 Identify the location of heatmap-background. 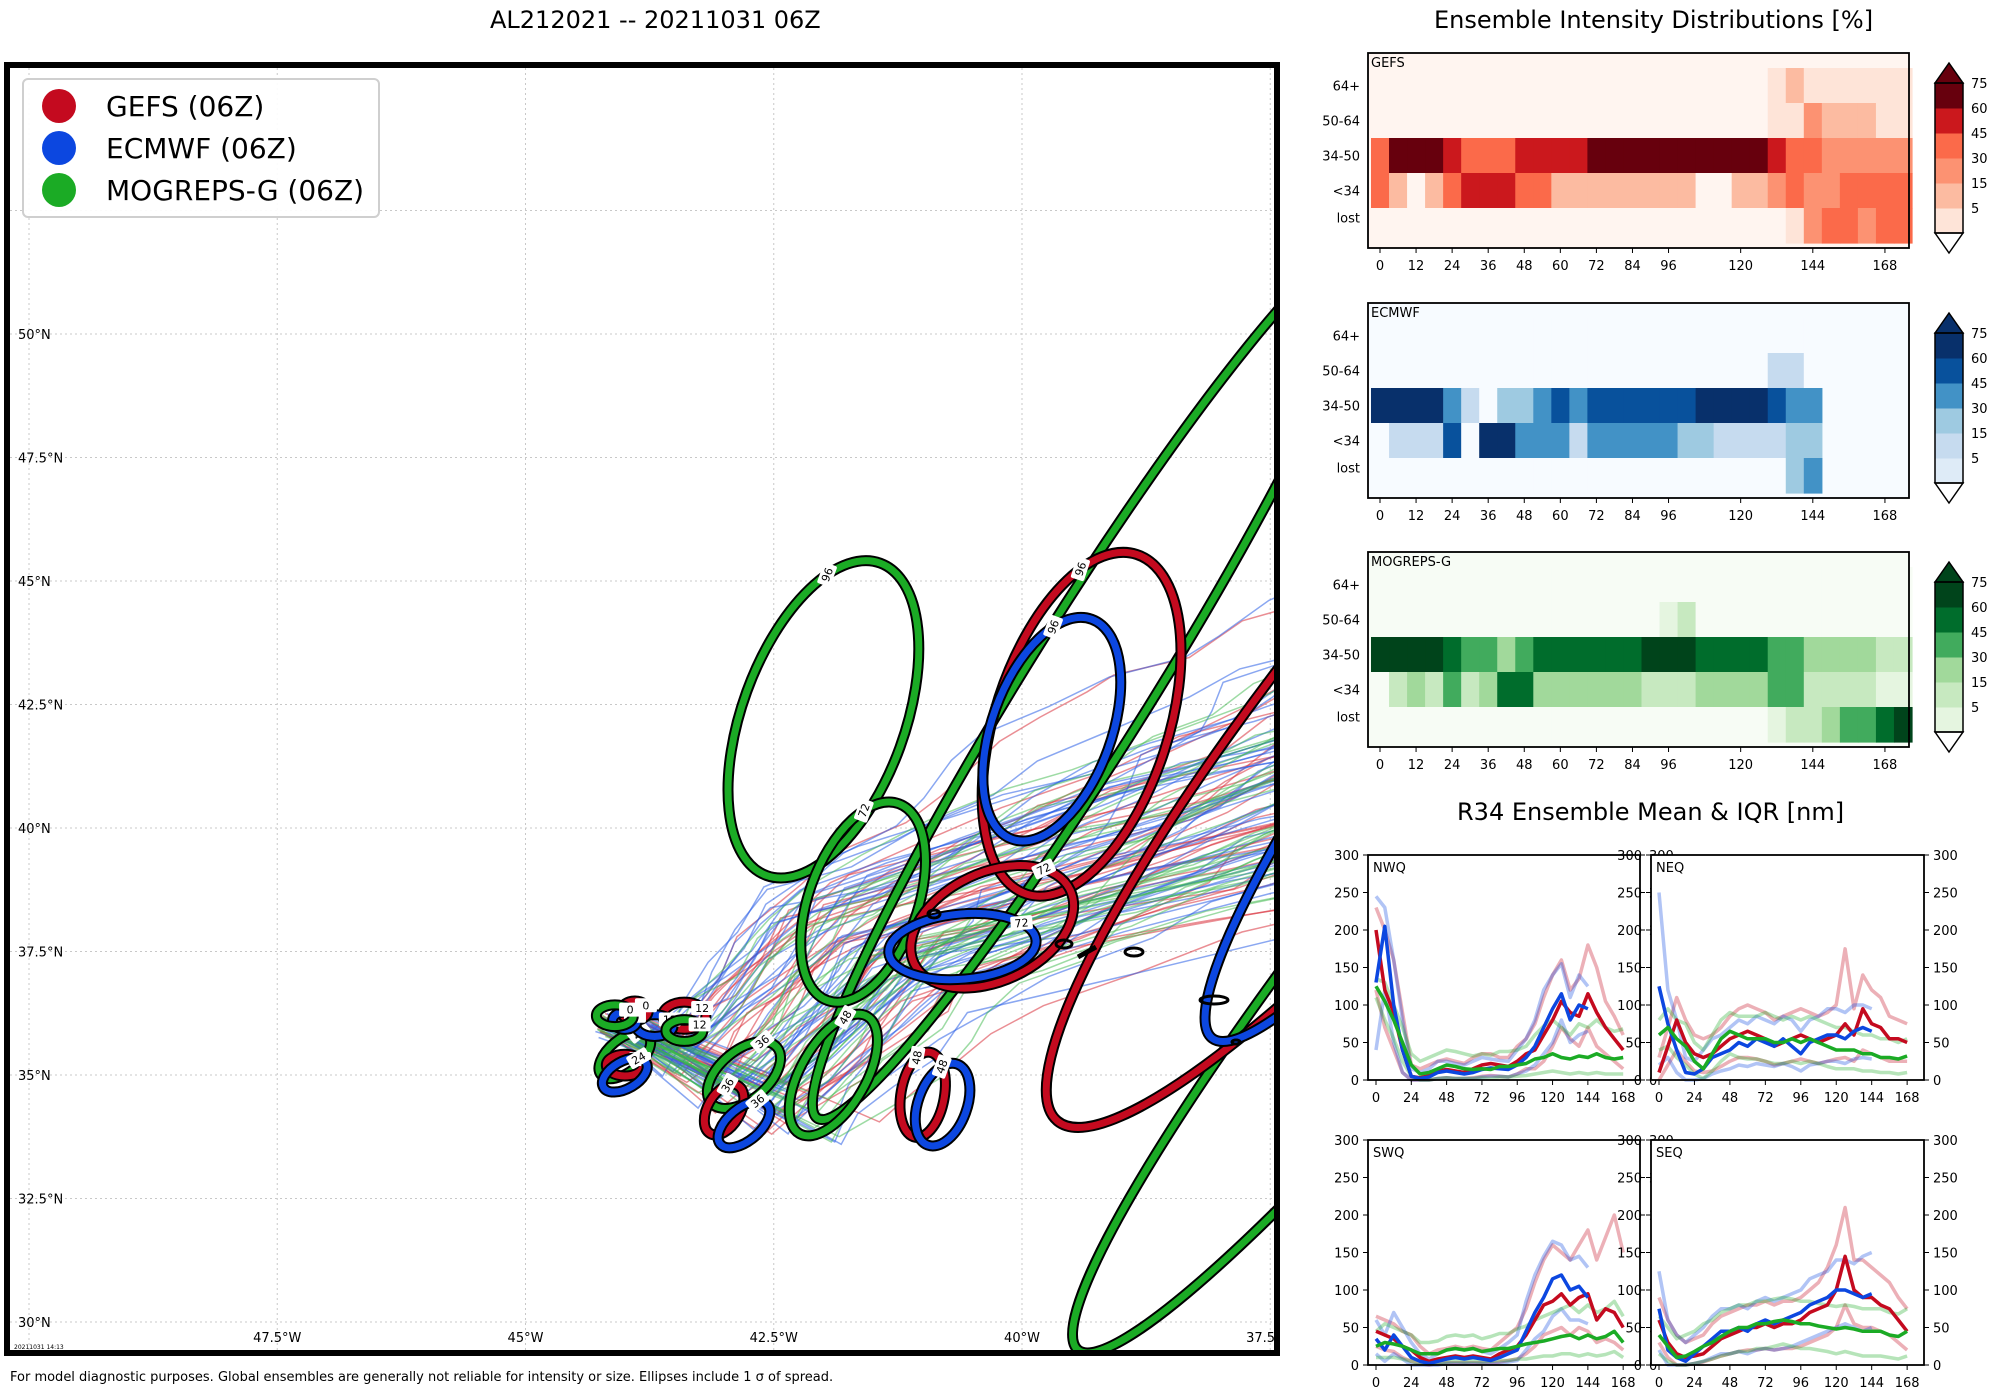
(1638, 649).